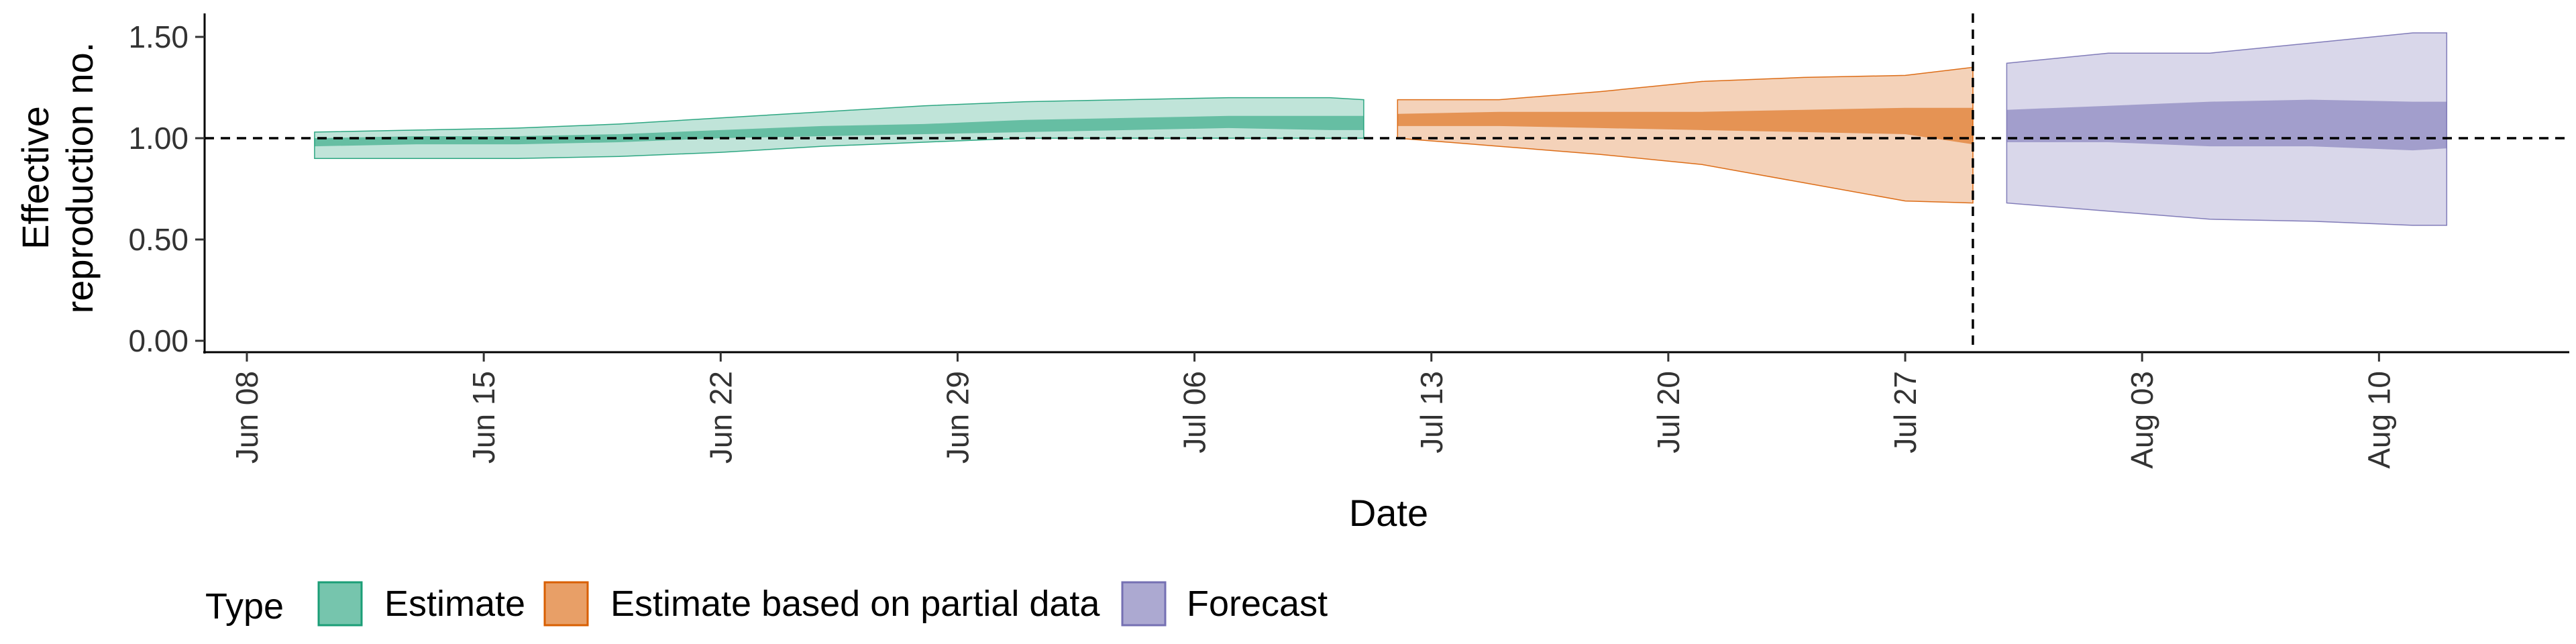 This screenshot has height=644, width=2576. I want to click on y-axis-title: Effective reproduction no., so click(57, 178).